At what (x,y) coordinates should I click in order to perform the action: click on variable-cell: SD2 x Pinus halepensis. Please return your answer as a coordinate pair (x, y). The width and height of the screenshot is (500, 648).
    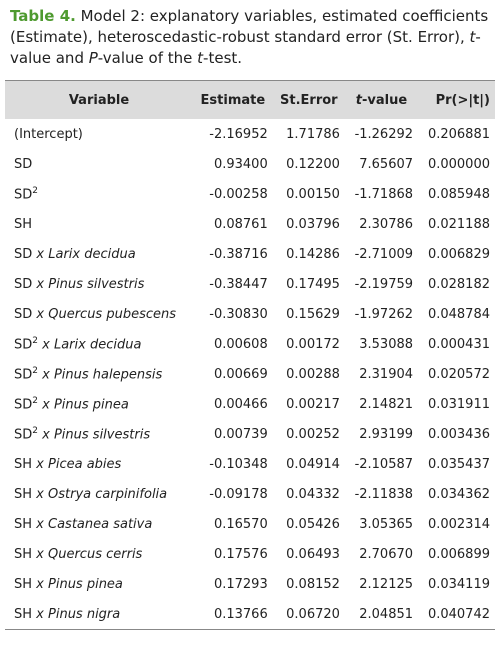
    Looking at the image, I should click on (99, 374).